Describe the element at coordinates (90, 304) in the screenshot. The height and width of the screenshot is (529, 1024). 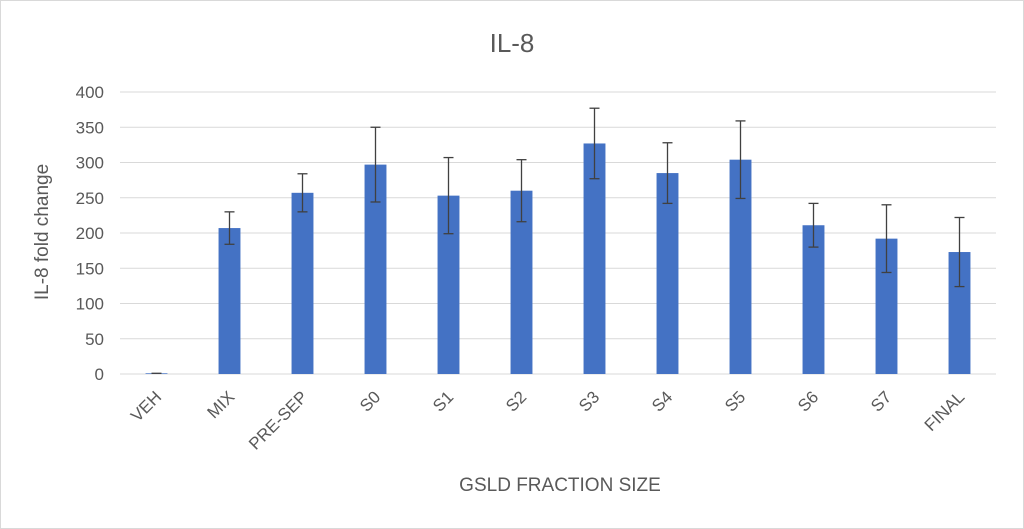
I see `y-tick-label: 100` at that location.